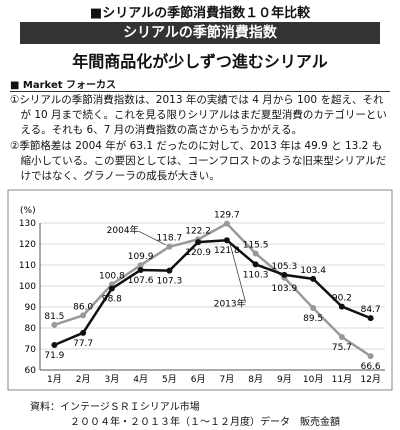 The height and width of the screenshot is (430, 400). What do you see at coordinates (200, 84) in the screenshot?
I see `section-label: ■ Market フォーカス` at bounding box center [200, 84].